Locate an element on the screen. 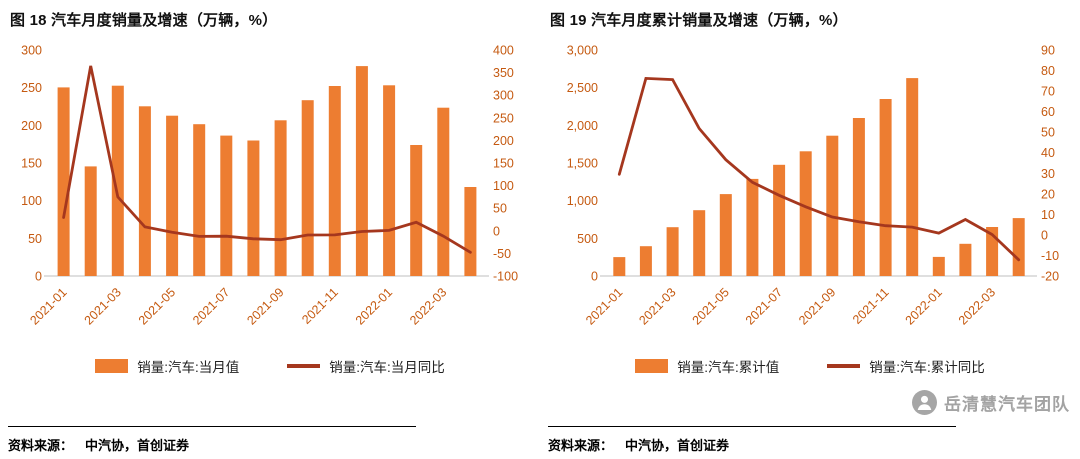 This screenshot has height=459, width=1080. chart-19-title: 图 19 汽车月度累计销量及增速（万辆，%） is located at coordinates (699, 20).